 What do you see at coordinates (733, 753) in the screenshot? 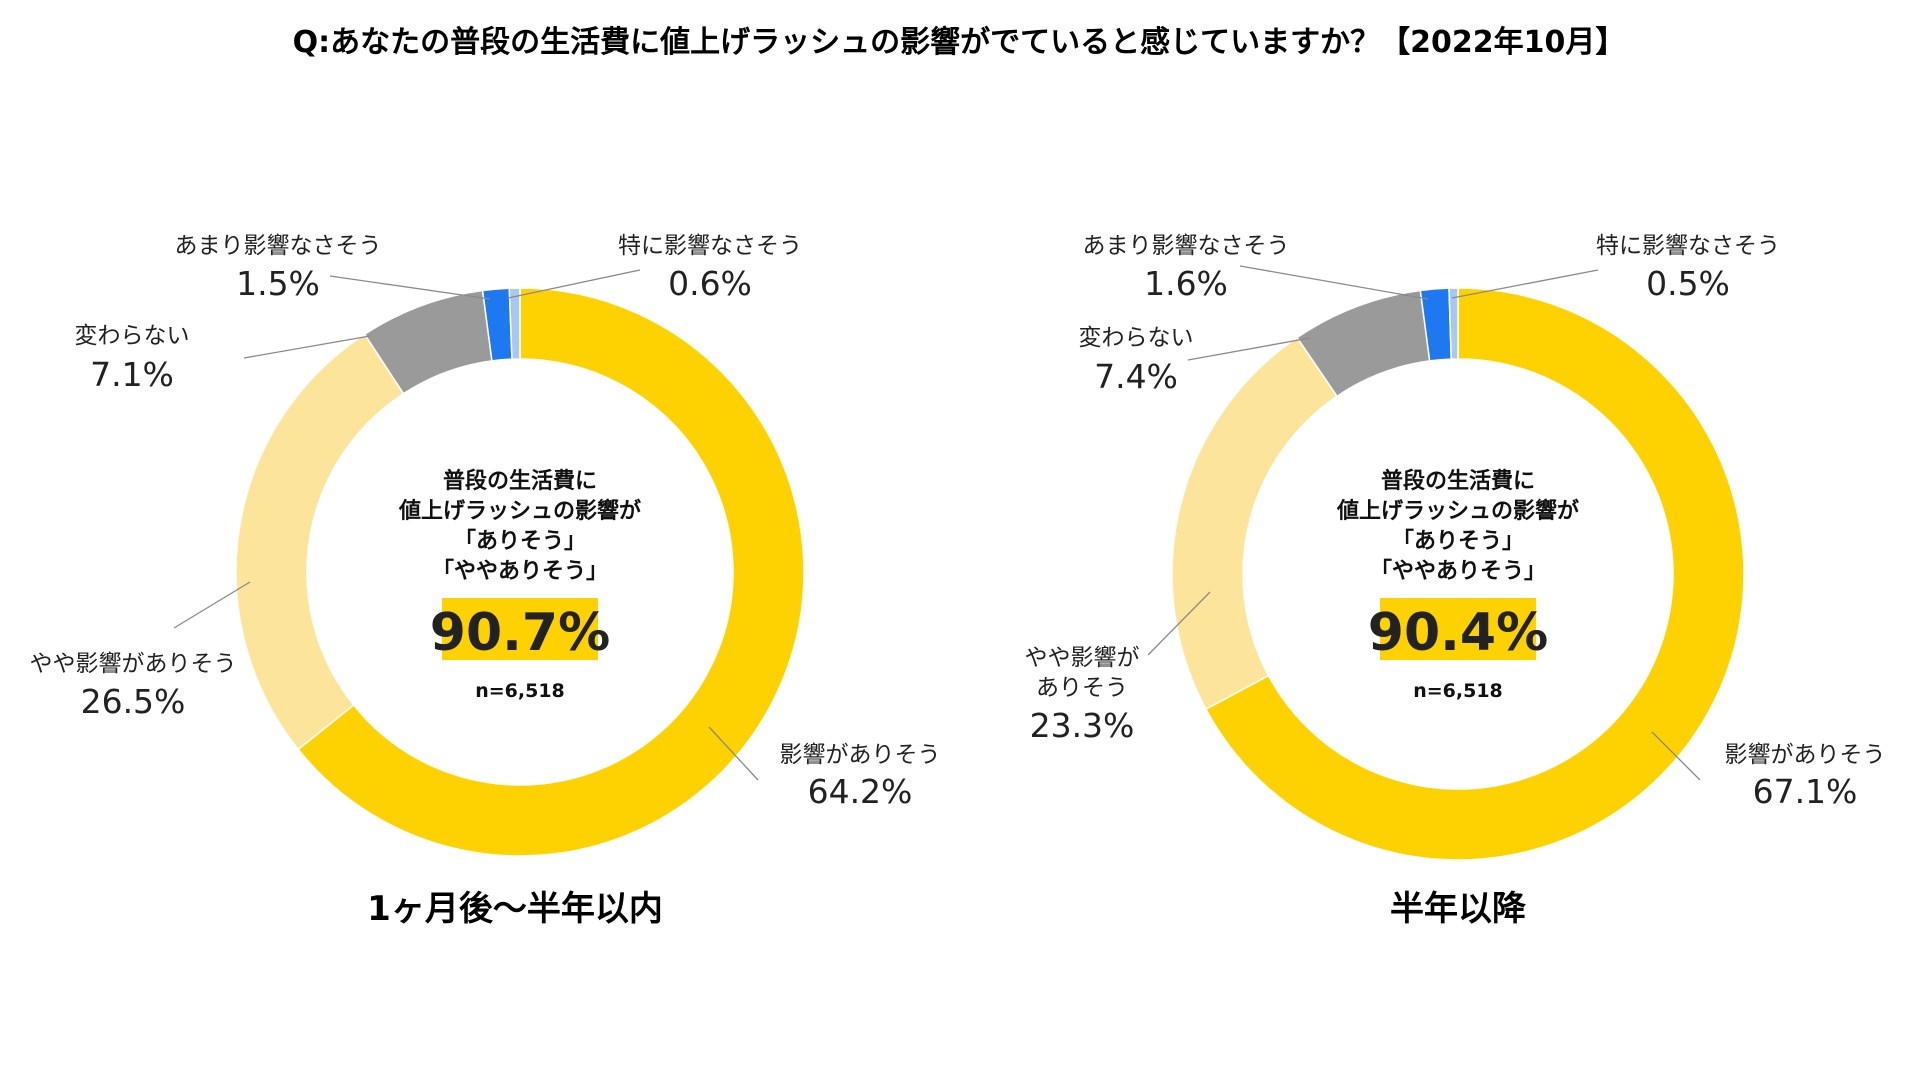
I see `leader-line-strong-left` at bounding box center [733, 753].